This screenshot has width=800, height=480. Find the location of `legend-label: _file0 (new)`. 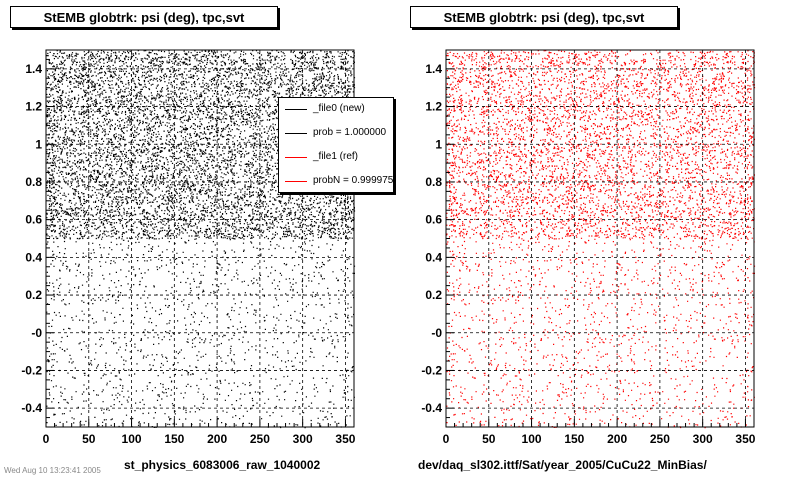

legend-label: _file0 (new) is located at coordinates (339, 108).